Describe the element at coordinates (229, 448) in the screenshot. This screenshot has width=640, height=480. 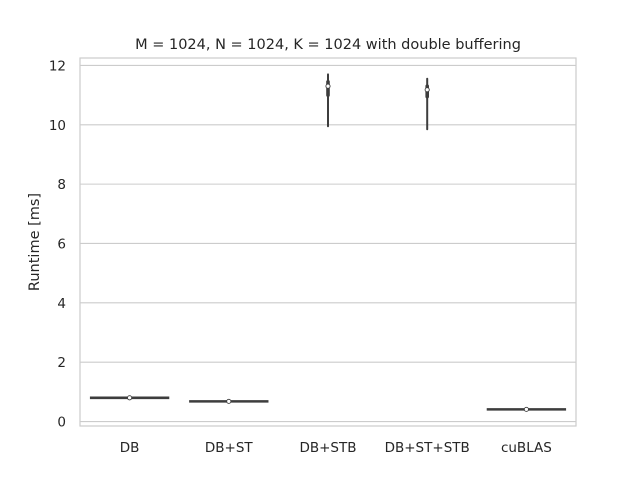
I see `x-tick-label: DB+ST` at that location.